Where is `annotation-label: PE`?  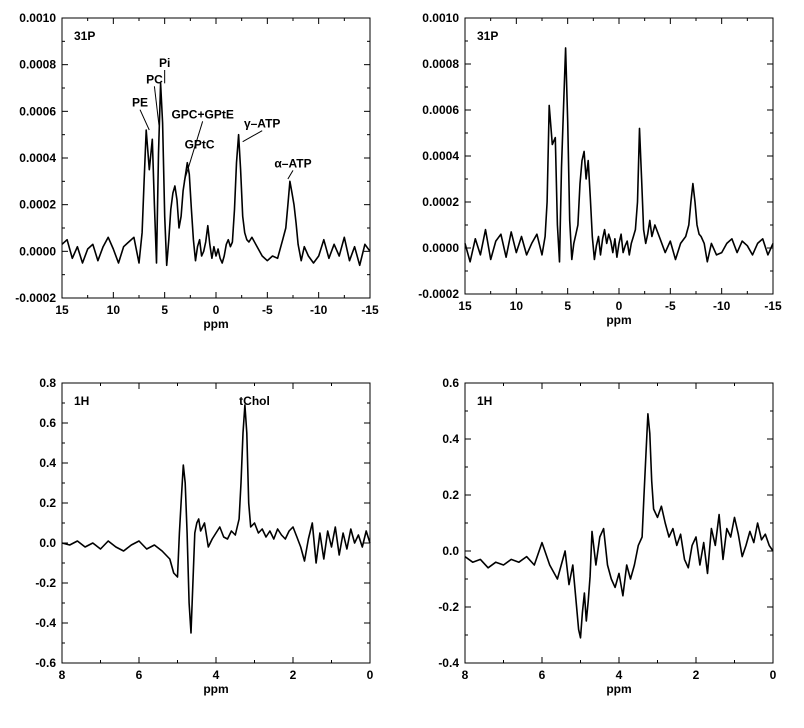
annotation-label: PE is located at coordinates (140, 103).